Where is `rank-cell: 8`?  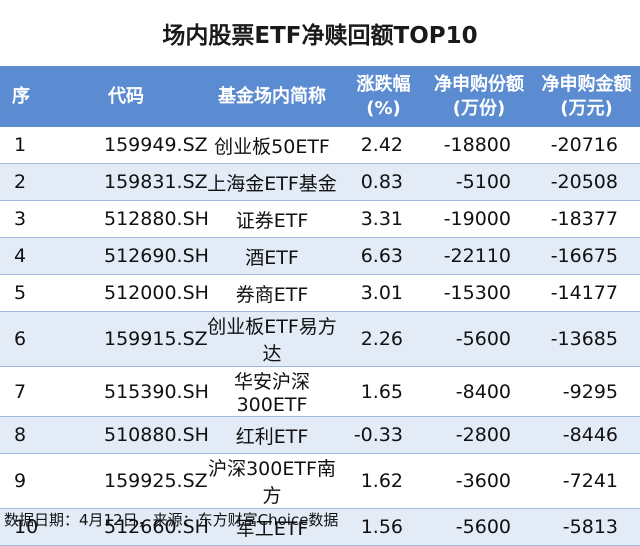
rank-cell: 8 is located at coordinates (25, 435).